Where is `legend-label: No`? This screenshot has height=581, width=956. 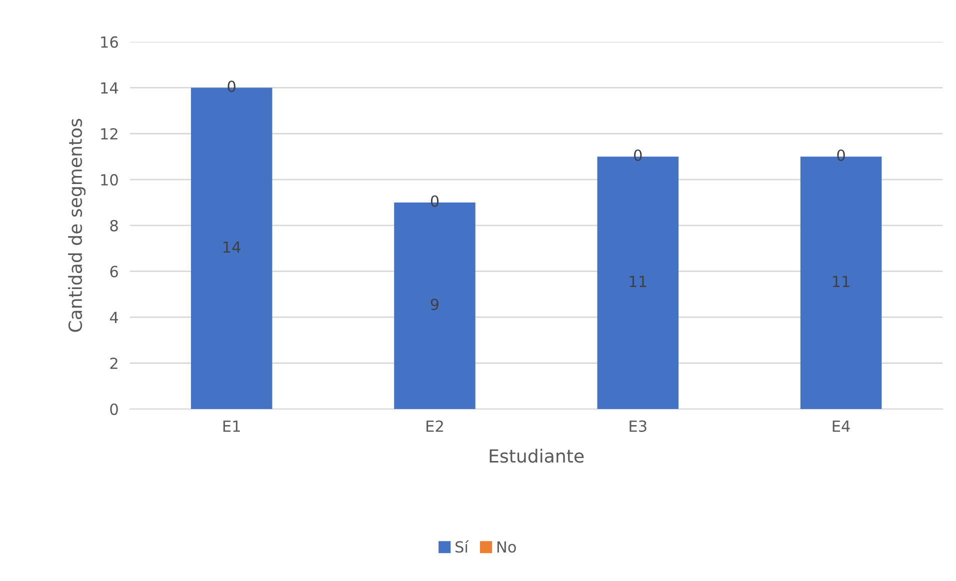 legend-label: No is located at coordinates (506, 547).